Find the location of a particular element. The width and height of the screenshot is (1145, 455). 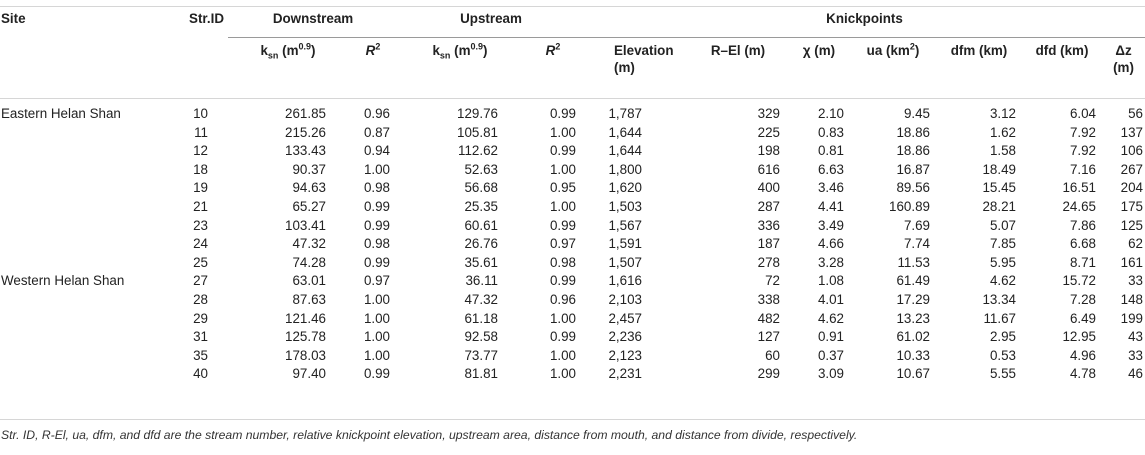

cell-dz: 56 is located at coordinates (1135, 113).